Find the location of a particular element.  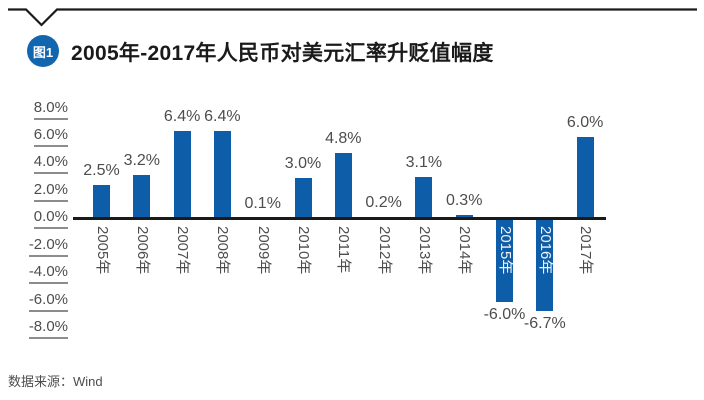

chart-title: 2005年-2017年人民币对美元汇率升贬值幅度 is located at coordinates (282, 53).